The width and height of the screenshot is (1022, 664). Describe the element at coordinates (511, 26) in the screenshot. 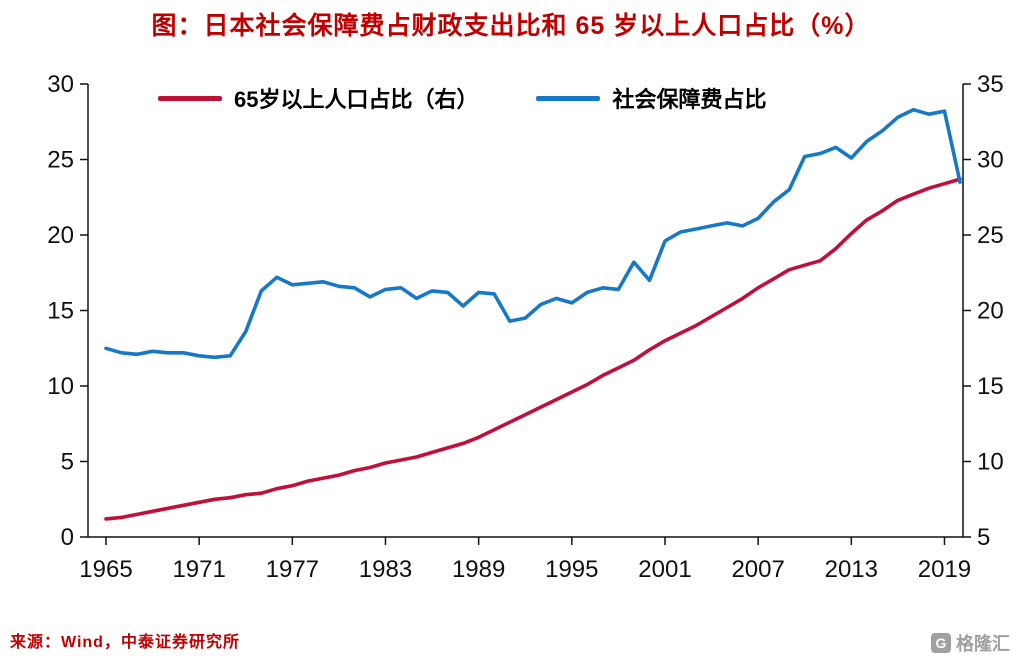

I see `chart-title: 图：日本社会保障费占财政支出比和 65 岁以上人口占比（%）` at that location.